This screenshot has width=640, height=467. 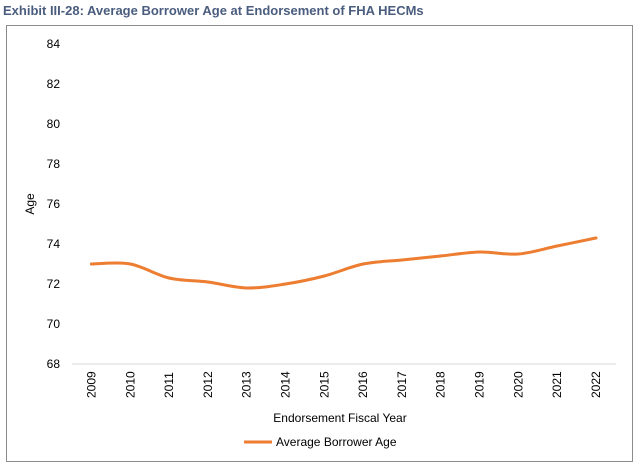 What do you see at coordinates (54, 244) in the screenshot?
I see `y-tick-label: 74` at bounding box center [54, 244].